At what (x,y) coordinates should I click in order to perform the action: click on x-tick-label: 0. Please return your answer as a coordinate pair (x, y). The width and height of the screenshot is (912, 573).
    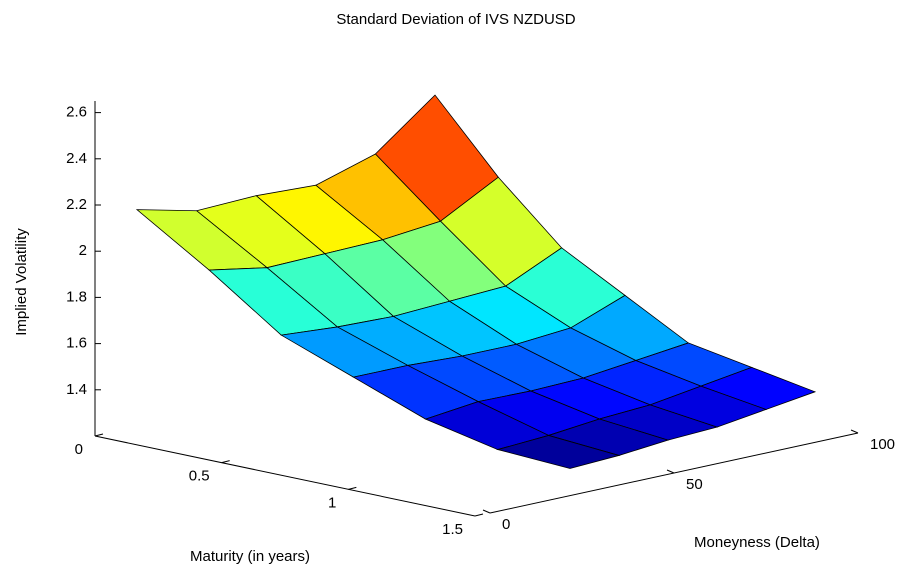
    Looking at the image, I should click on (506, 524).